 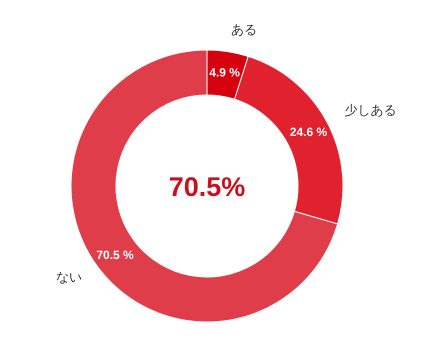 What do you see at coordinates (243, 29) in the screenshot?
I see `slice-label: ある` at bounding box center [243, 29].